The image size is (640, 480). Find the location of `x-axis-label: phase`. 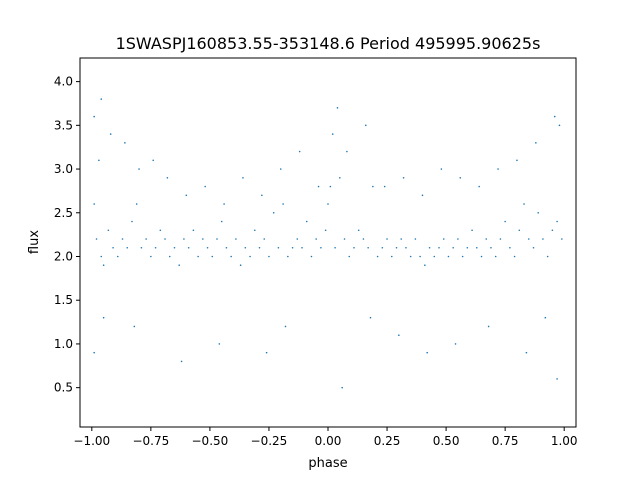

x-axis-label: phase is located at coordinates (327, 463).